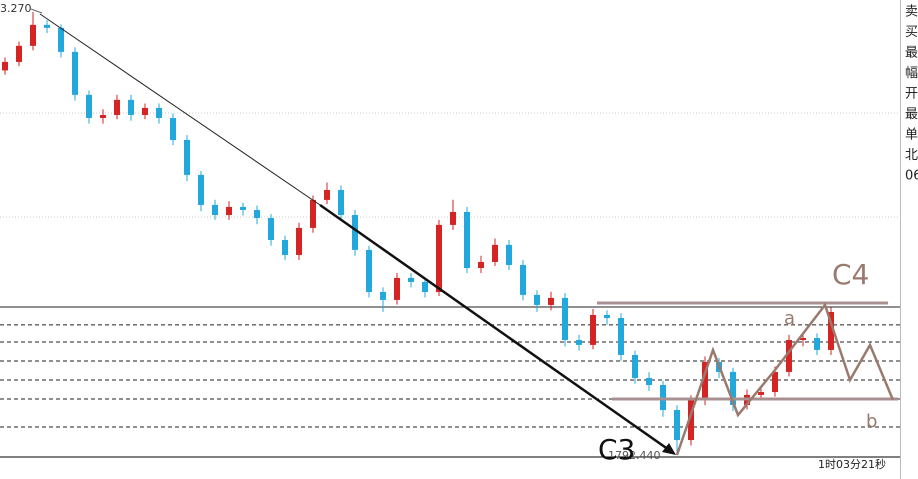 The image size is (918, 479). What do you see at coordinates (36, 11) in the screenshot?
I see `max-pointer` at bounding box center [36, 11].